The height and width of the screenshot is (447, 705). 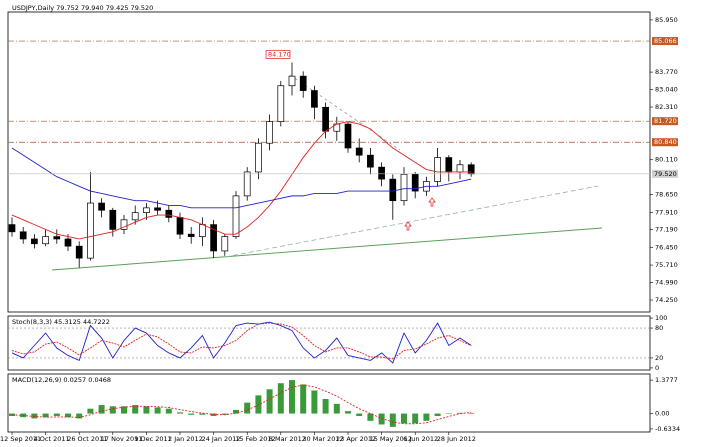 What do you see at coordinates (185, 439) in the screenshot?
I see `x-tick-label: 2 Jan 2012` at bounding box center [185, 439].